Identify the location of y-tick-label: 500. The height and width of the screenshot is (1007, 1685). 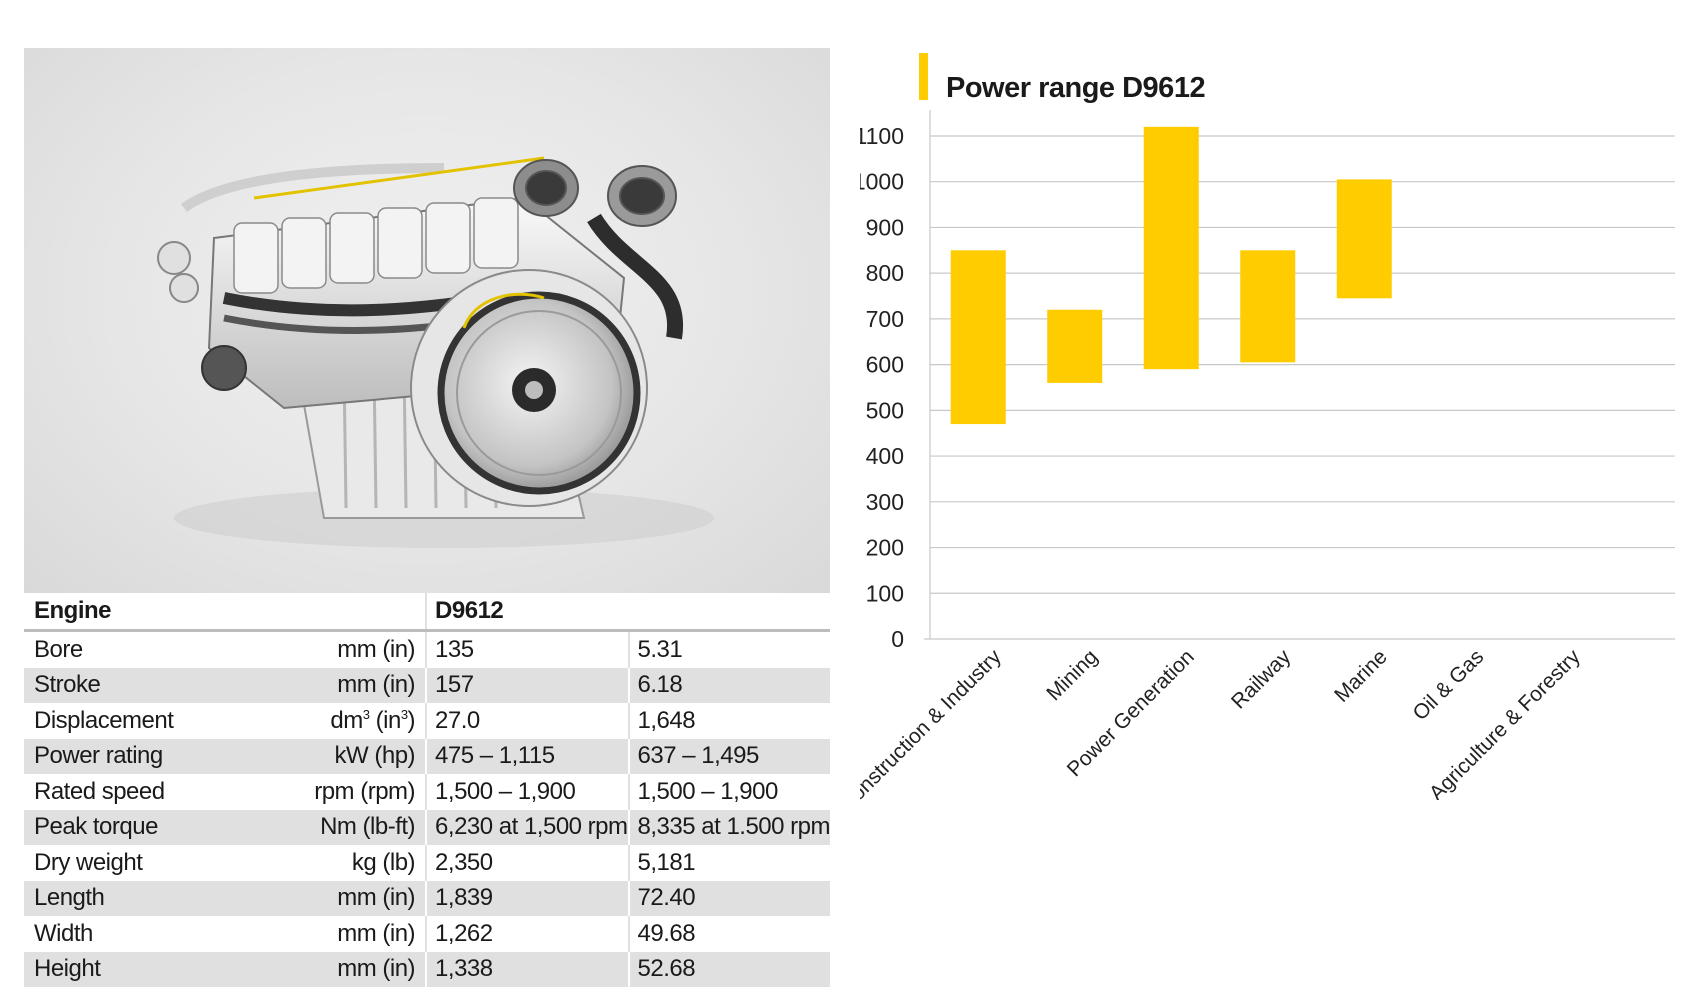
(885, 410).